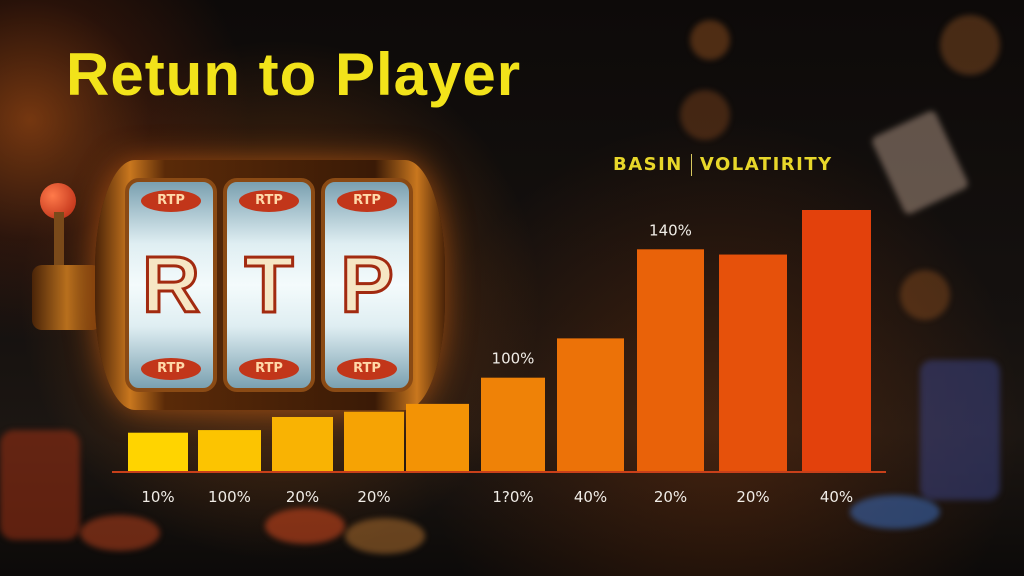 This screenshot has height=576, width=1024. Describe the element at coordinates (59, 242) in the screenshot. I see `lever-rod` at that location.